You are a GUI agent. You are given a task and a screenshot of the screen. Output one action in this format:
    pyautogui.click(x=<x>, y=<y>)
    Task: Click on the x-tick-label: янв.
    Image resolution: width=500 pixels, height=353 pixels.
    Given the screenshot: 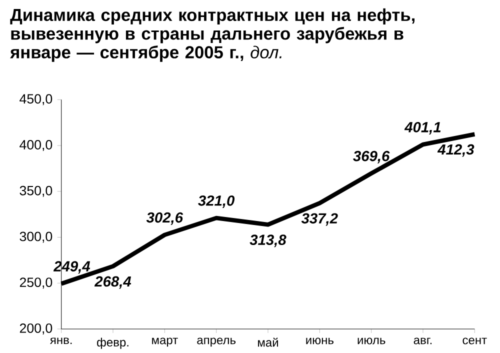 What is the action you would take?
    pyautogui.click(x=61, y=341)
    